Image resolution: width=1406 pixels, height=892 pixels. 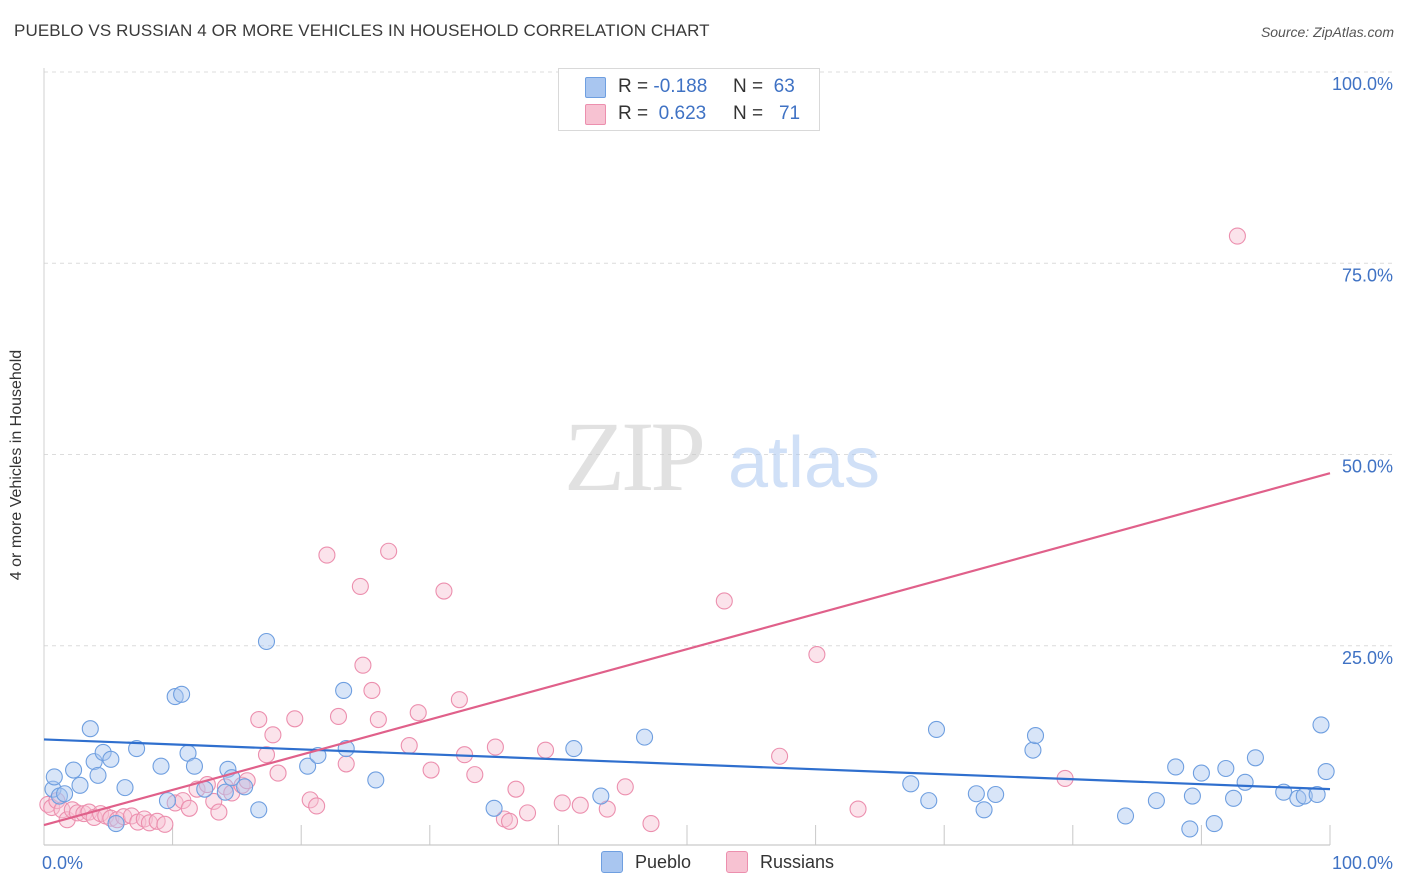 I want to click on legend-label-russians: Russians, so click(x=797, y=861).